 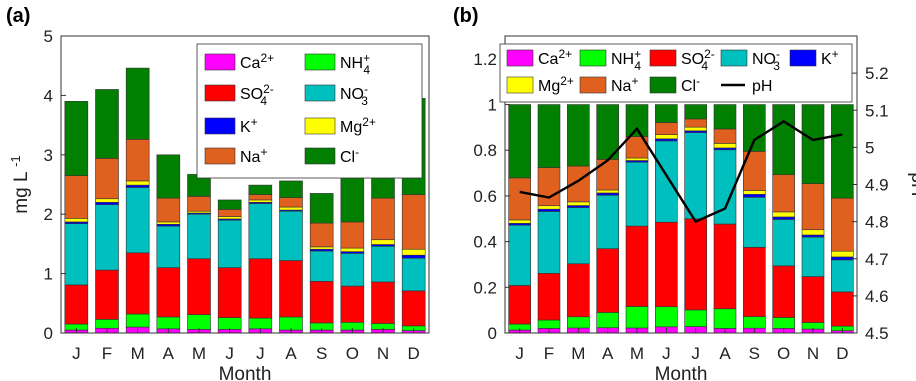 What do you see at coordinates (734, 58) in the screenshot?
I see `legend-swatch-no3` at bounding box center [734, 58].